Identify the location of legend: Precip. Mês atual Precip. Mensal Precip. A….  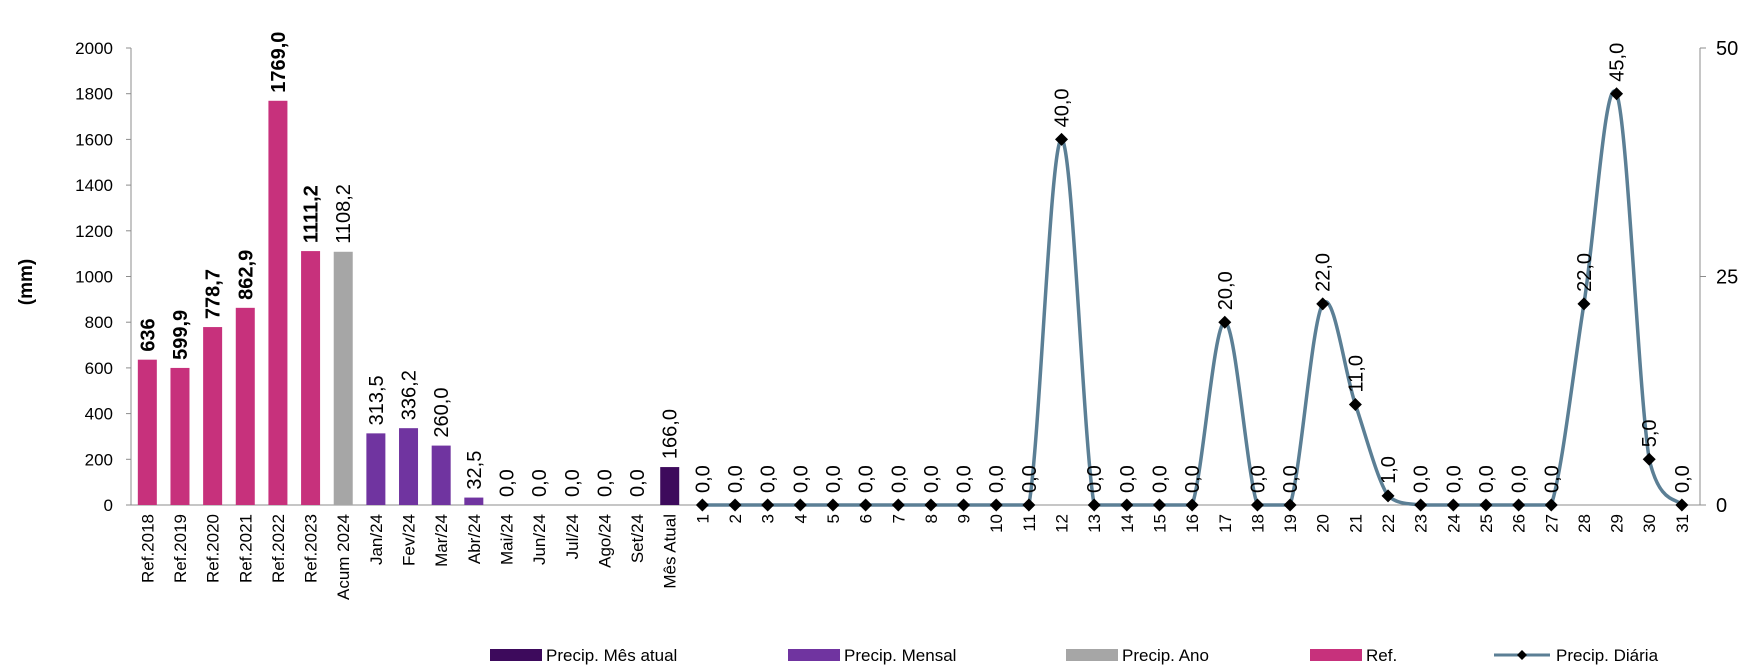
(1074, 655).